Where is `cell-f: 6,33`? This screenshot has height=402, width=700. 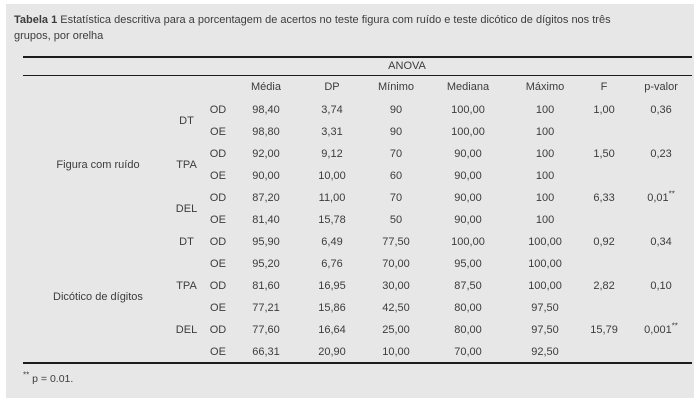
cell-f: 6,33 is located at coordinates (604, 198).